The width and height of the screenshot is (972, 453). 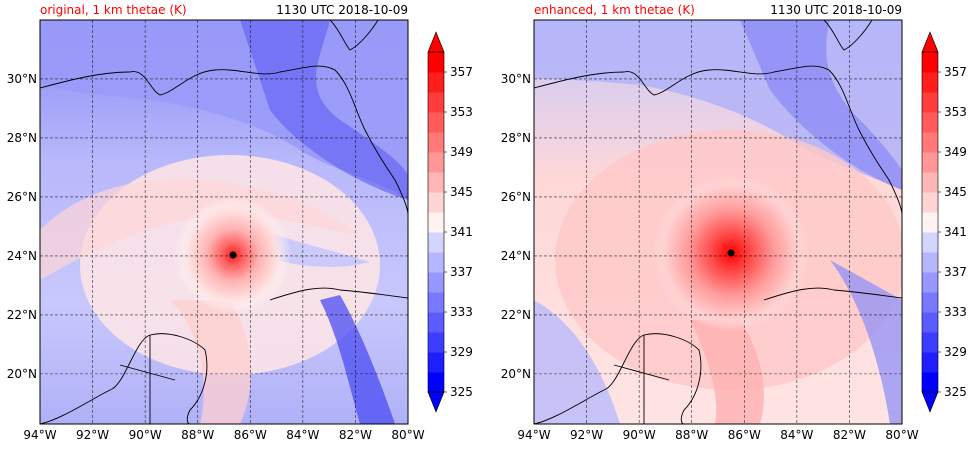 What do you see at coordinates (436, 42) in the screenshot?
I see `colorbar-max-extension` at bounding box center [436, 42].